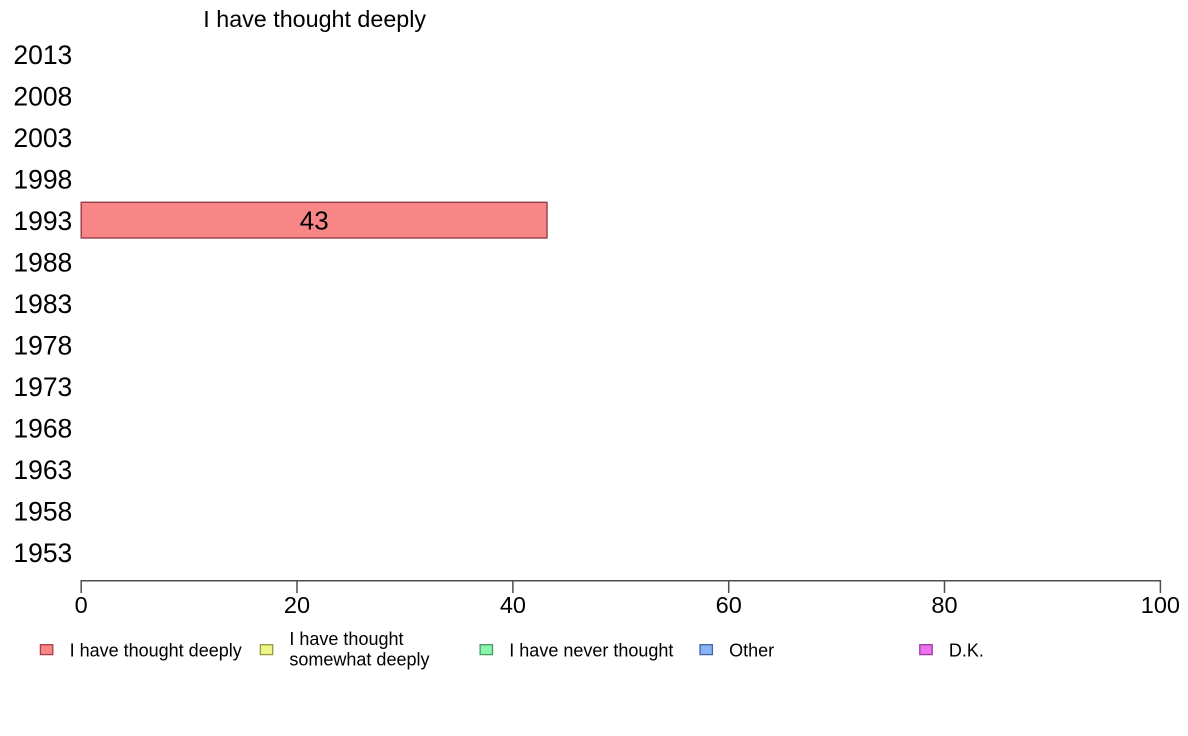 The height and width of the screenshot is (736, 1188). Describe the element at coordinates (42, 221) in the screenshot. I see `svg-text: 1993` at that location.